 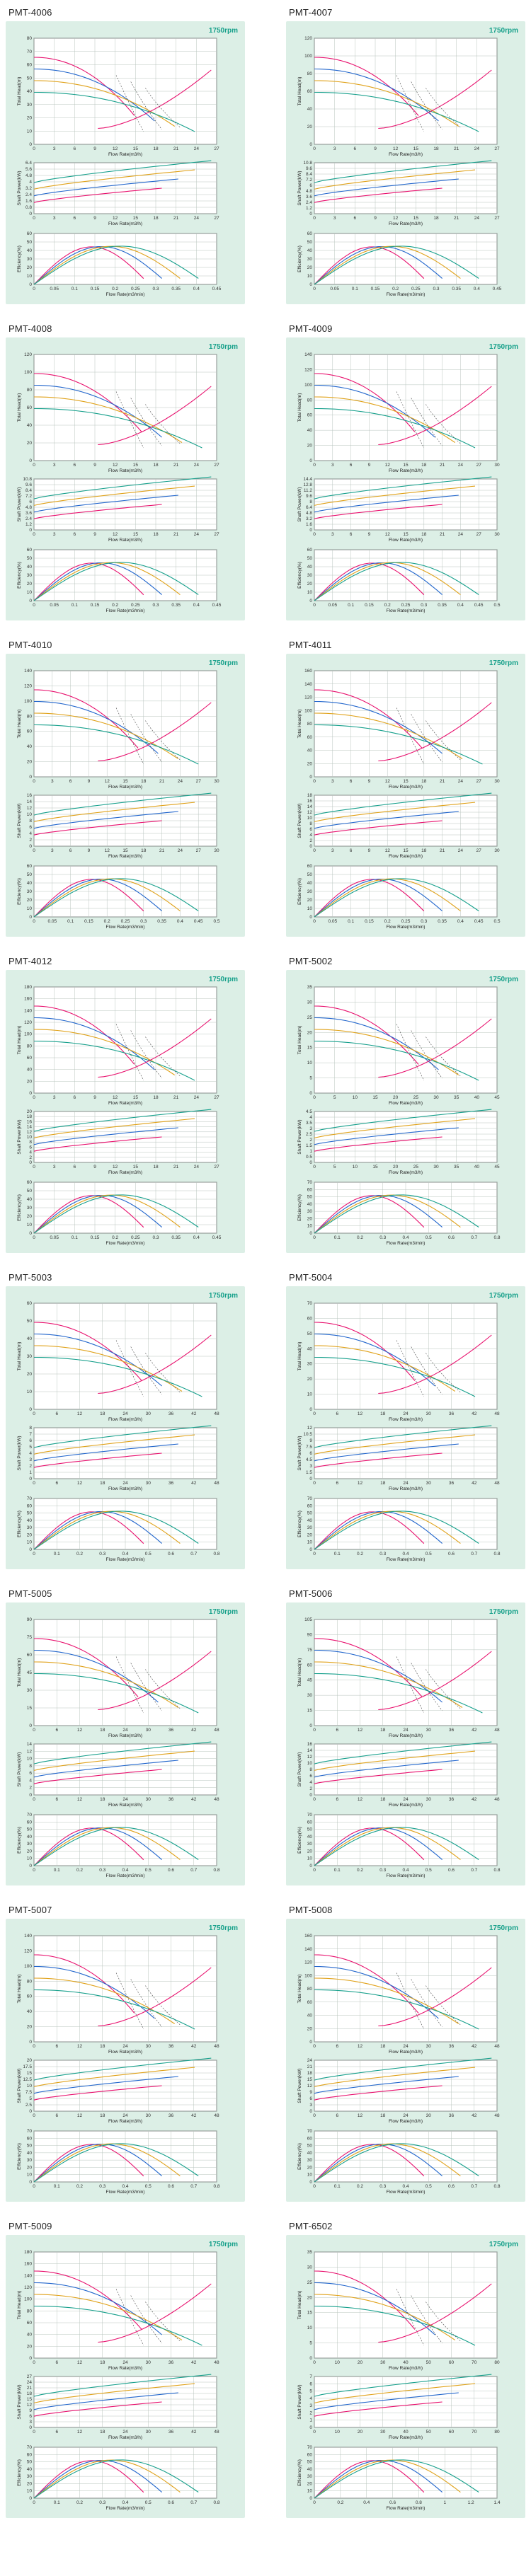 I want to click on power-y-tick-label: 6, so click(x=30, y=1147).